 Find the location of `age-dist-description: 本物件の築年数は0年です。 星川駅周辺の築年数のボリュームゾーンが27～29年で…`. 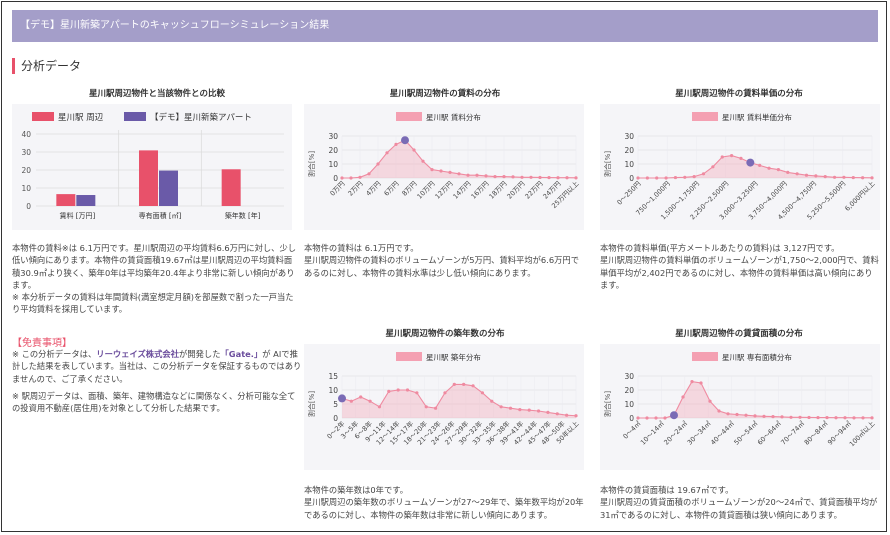

age-dist-description: 本物件の築年数は0年です。 星川駅周辺の築年数のボリュームゾーンが27～29年で… is located at coordinates (444, 502).